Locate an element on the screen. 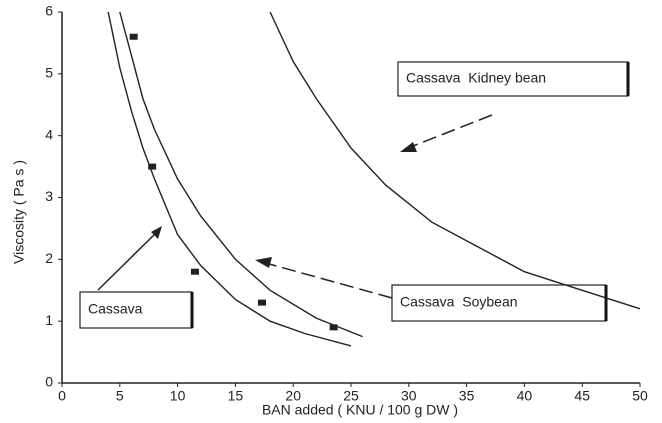 This screenshot has height=423, width=662. y-tick-label: 3 is located at coordinates (49, 196).